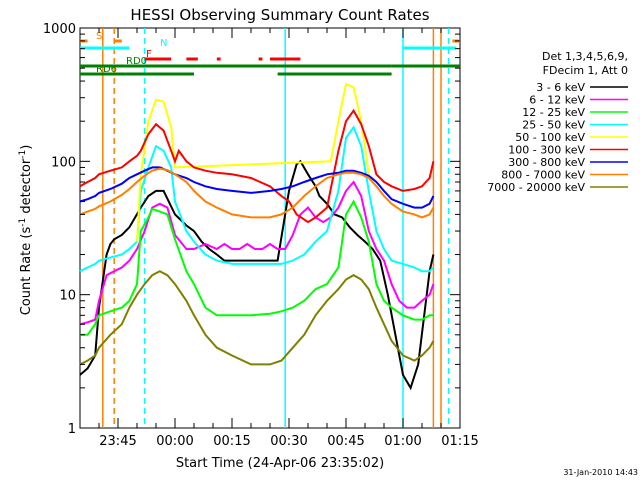  I want to click on timestamp: 31-Jan-2010 14:43, so click(600, 472).